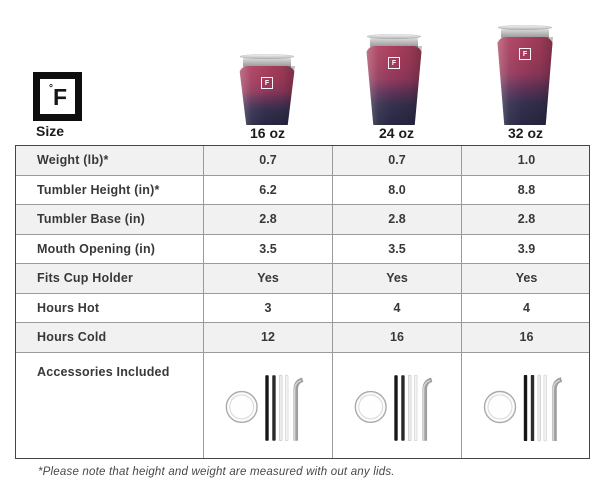 This screenshot has height=495, width=600. What do you see at coordinates (526, 160) in the screenshot?
I see `spec-value-32oz: 1.0` at bounding box center [526, 160].